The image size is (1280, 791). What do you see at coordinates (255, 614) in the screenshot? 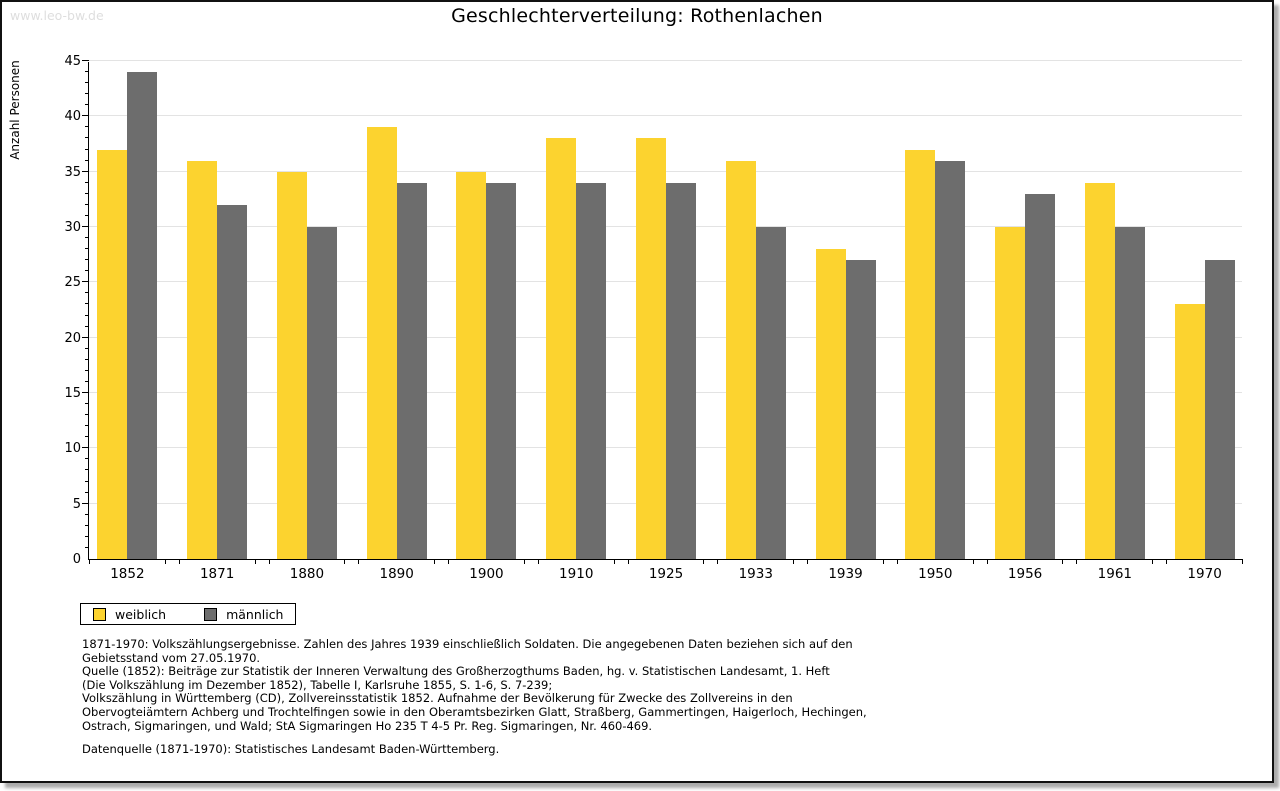
I see `legend-label-maennlich: männlich` at bounding box center [255, 614].